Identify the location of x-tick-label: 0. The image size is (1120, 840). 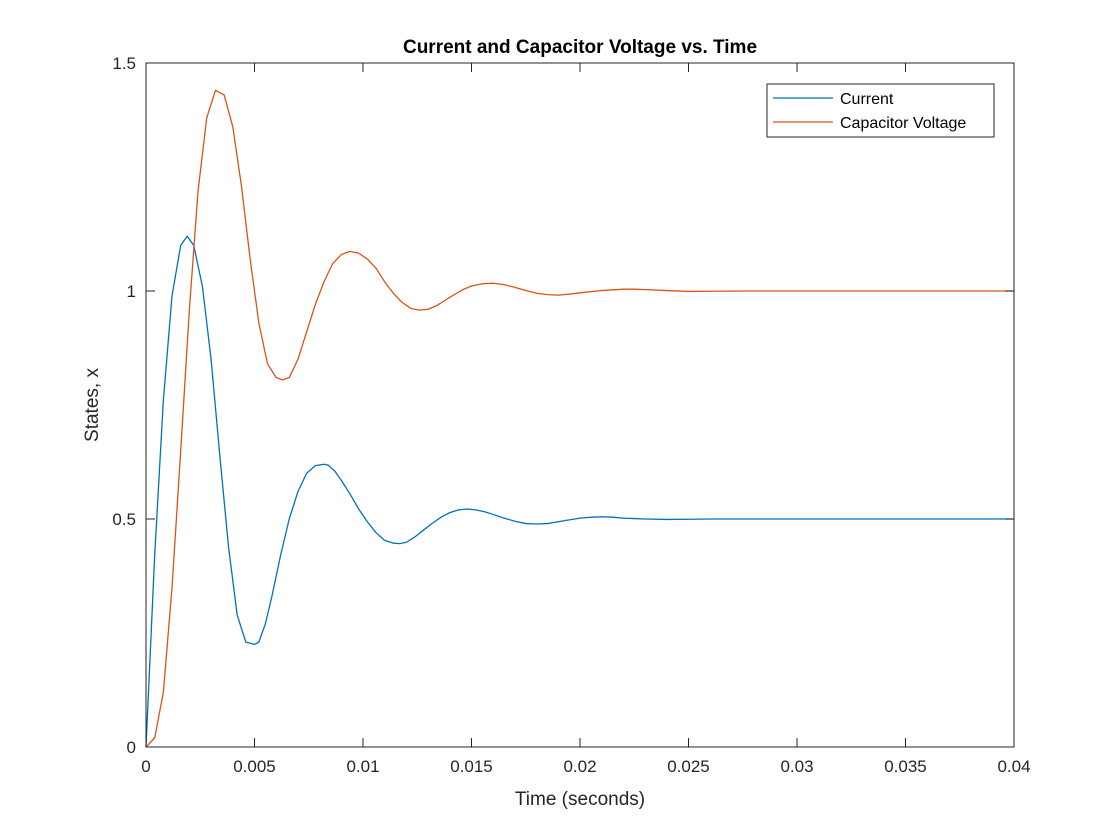
(145, 766).